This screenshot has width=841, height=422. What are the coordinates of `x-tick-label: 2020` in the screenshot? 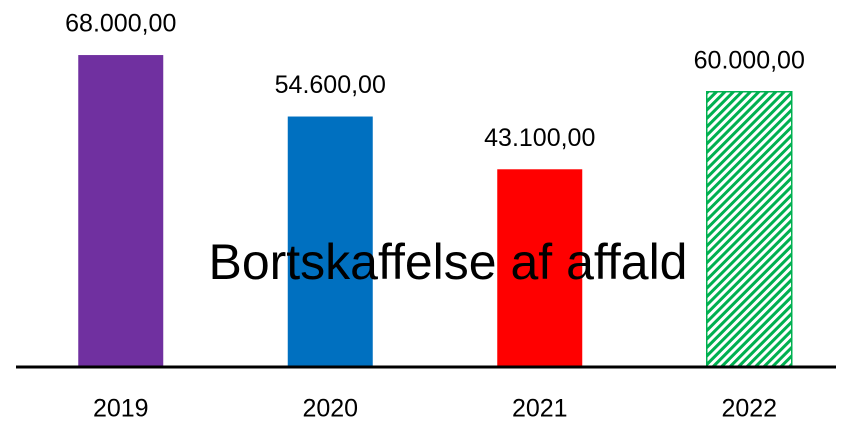 It's located at (330, 408).